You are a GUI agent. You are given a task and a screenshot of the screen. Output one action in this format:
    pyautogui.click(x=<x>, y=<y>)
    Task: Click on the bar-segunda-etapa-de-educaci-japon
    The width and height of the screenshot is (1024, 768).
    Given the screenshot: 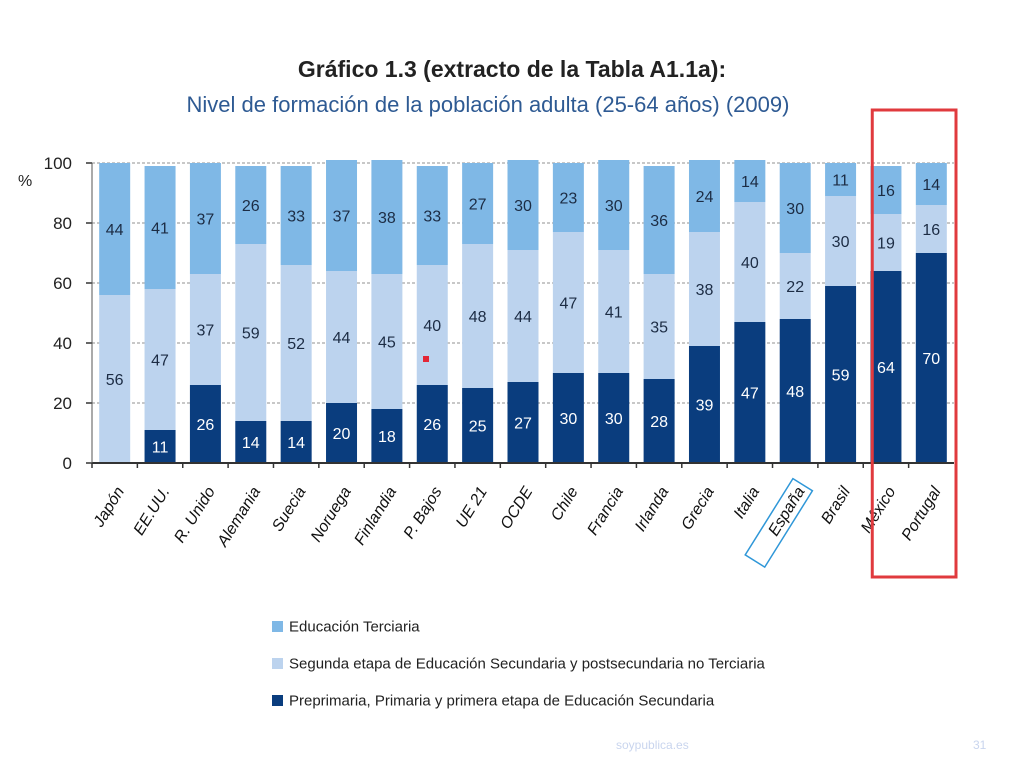 What is the action you would take?
    pyautogui.click(x=115, y=379)
    